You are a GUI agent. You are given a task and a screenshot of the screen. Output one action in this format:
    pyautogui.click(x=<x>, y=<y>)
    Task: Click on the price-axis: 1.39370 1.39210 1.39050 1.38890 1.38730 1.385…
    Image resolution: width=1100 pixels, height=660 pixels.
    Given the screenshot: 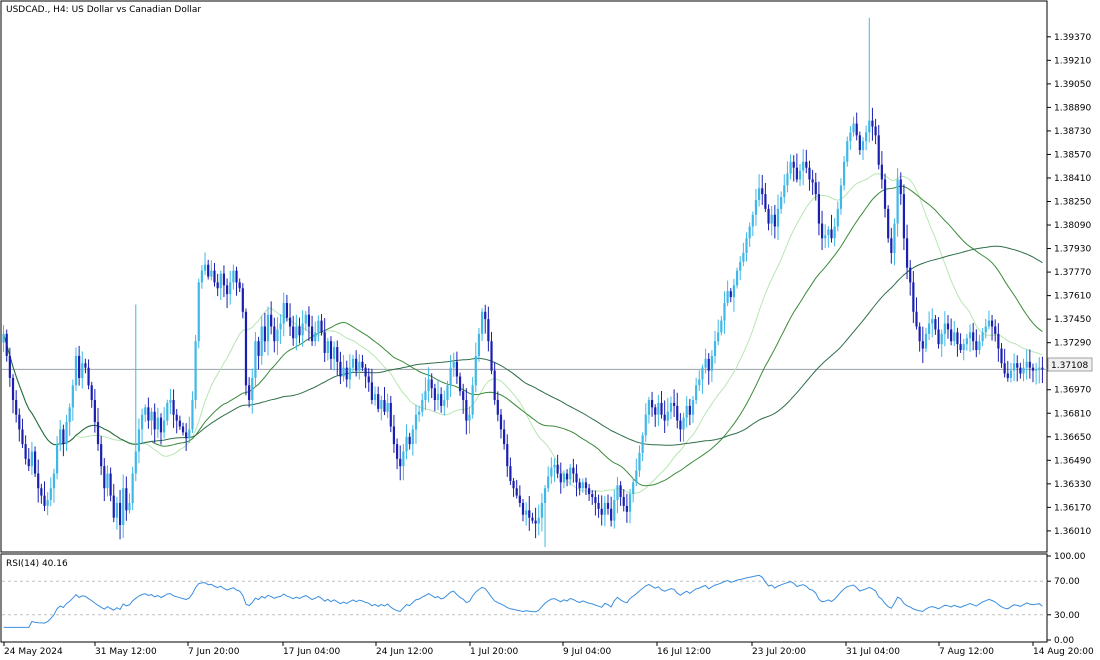 What is the action you would take?
    pyautogui.click(x=1069, y=285)
    